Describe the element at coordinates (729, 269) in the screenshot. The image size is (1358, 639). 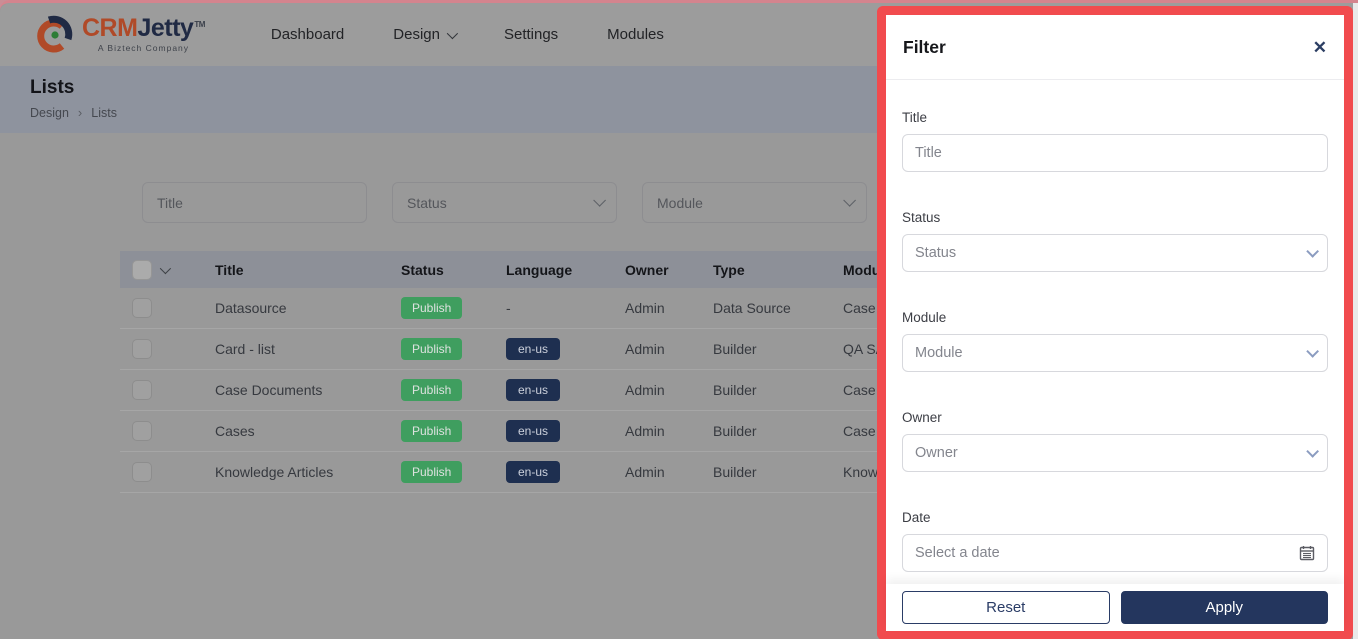
I see `col-header-type: Type` at that location.